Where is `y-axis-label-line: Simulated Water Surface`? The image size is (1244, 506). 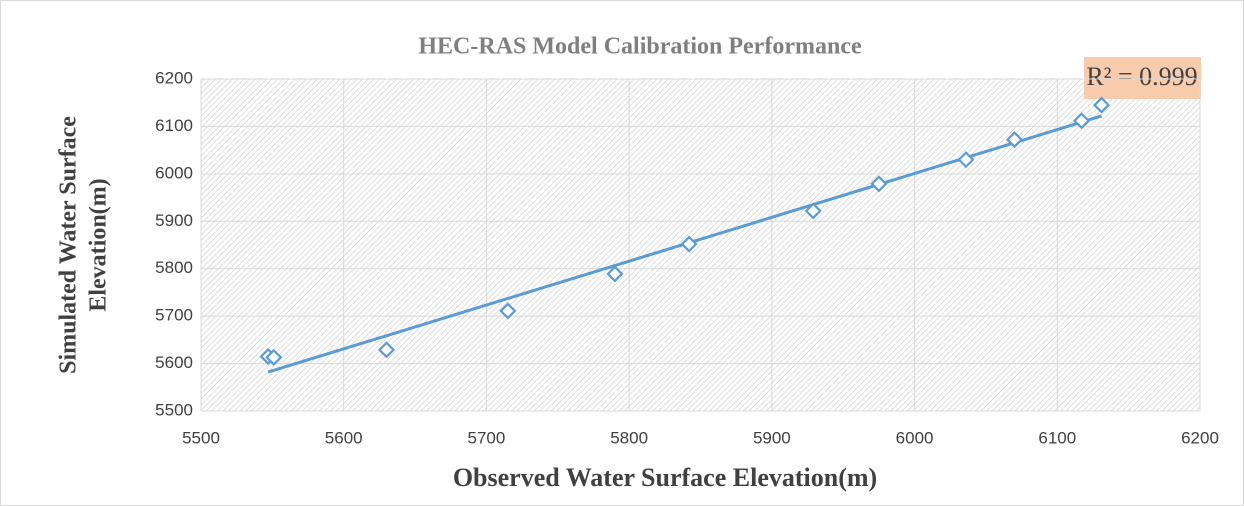 y-axis-label-line: Simulated Water Surface is located at coordinates (69, 245).